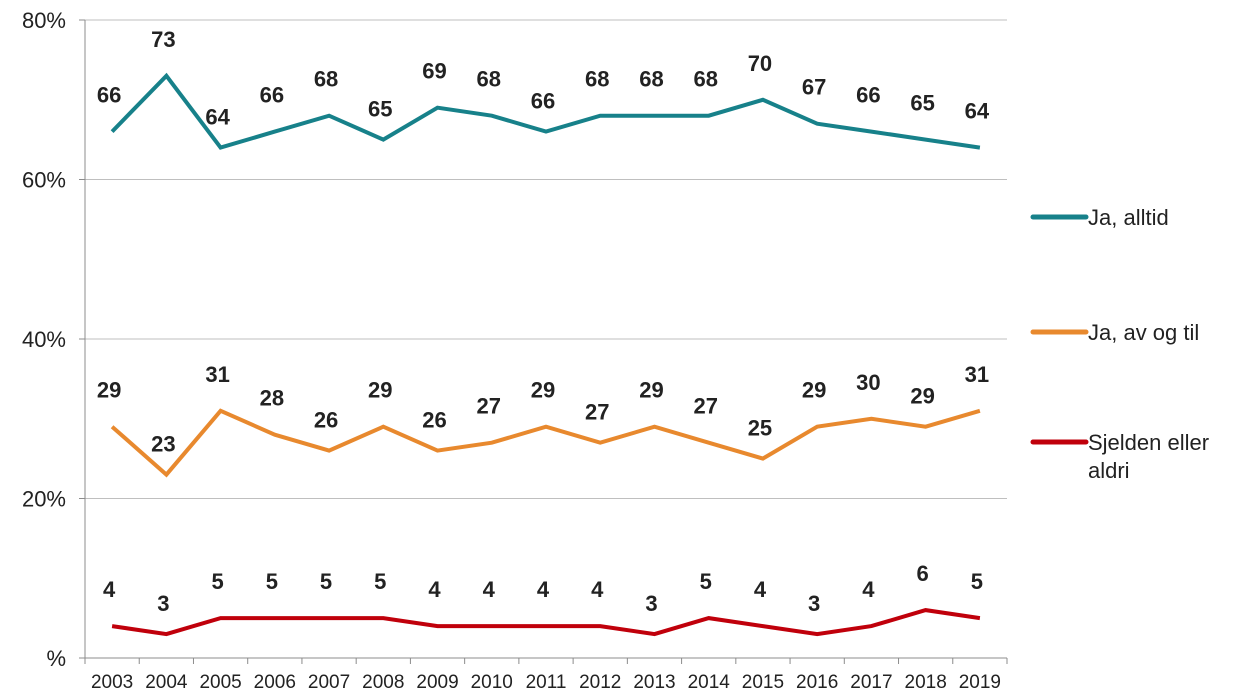 The height and width of the screenshot is (691, 1246). Describe the element at coordinates (871, 681) in the screenshot. I see `x-tick-label: 2017` at that location.